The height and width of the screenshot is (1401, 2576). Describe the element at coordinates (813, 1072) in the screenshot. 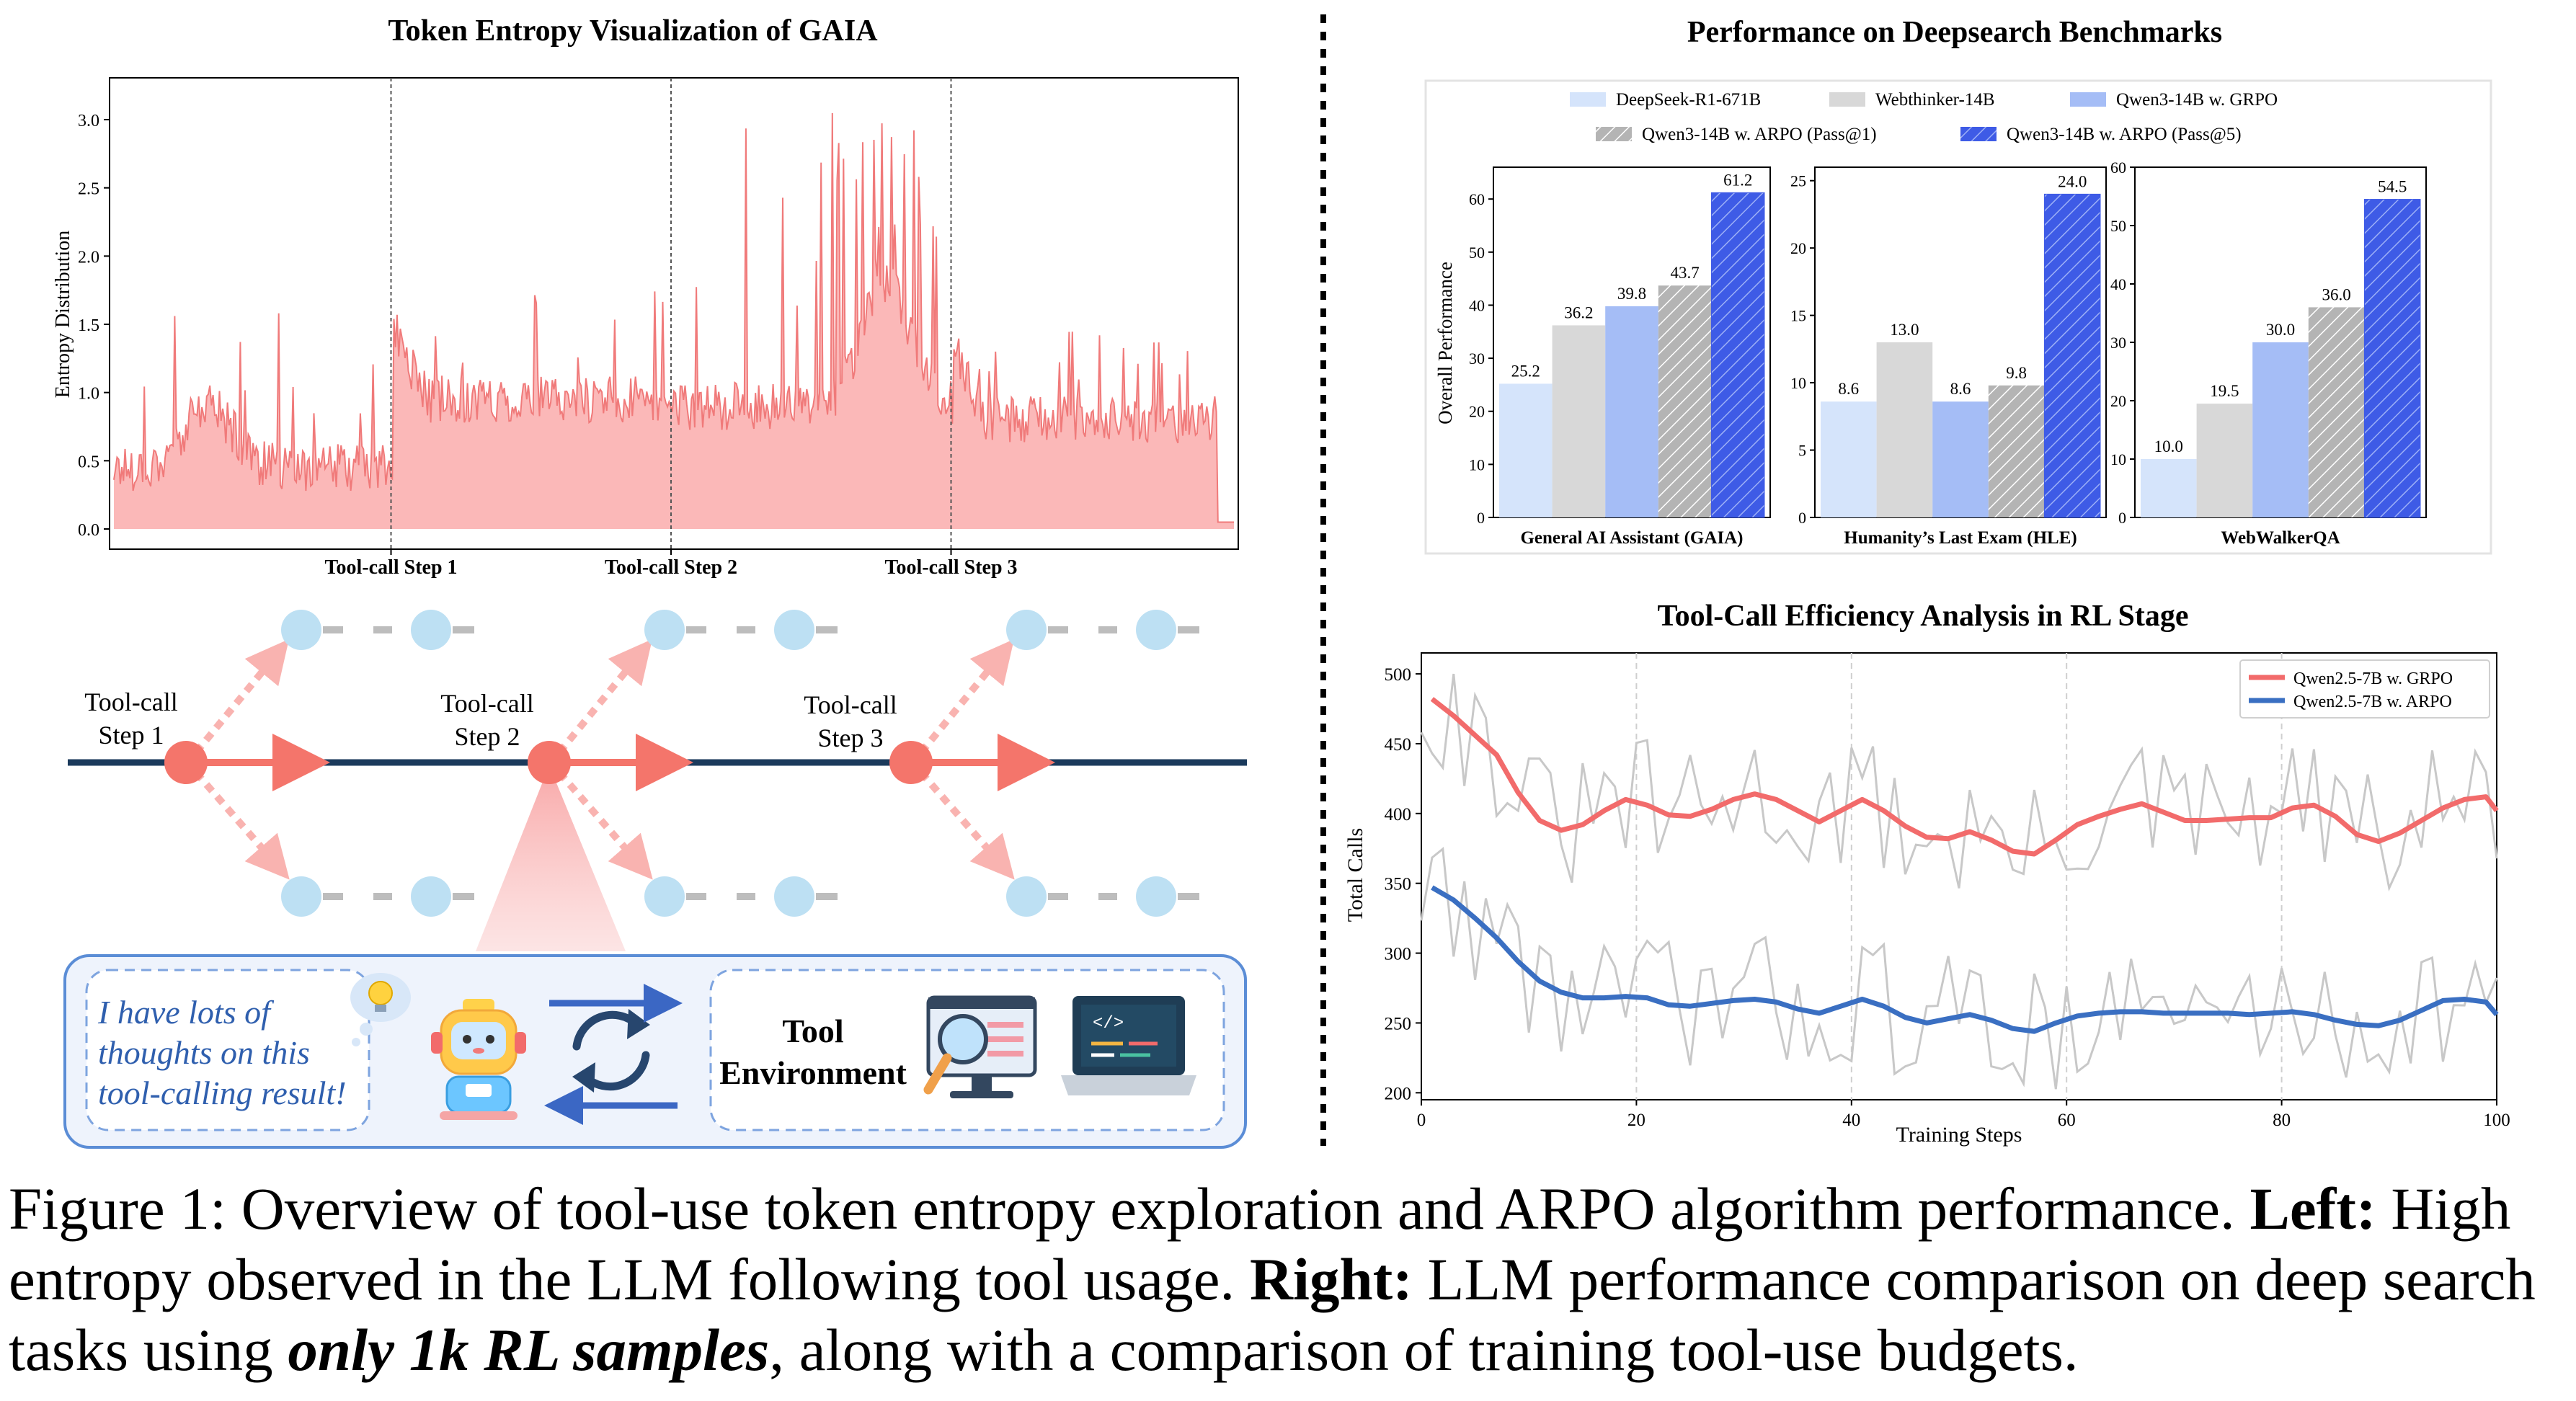

I see `env-label-line2: Environment` at that location.